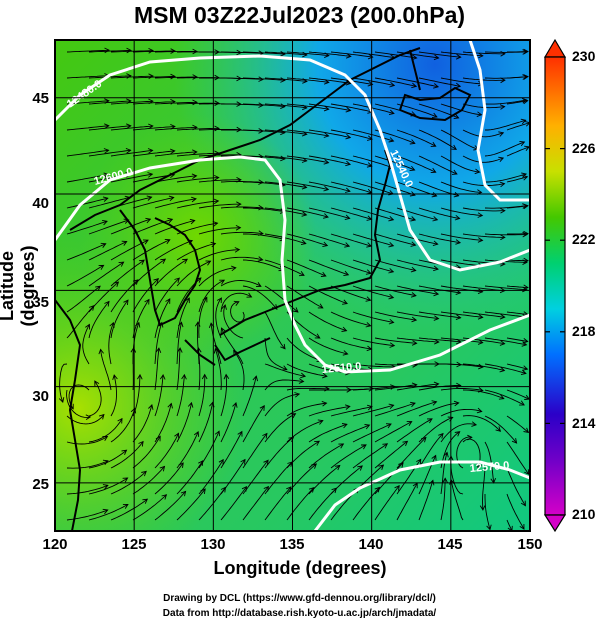 This screenshot has height=625, width=599. Describe the element at coordinates (40, 98) in the screenshot. I see `y-tick-label: 45` at that location.